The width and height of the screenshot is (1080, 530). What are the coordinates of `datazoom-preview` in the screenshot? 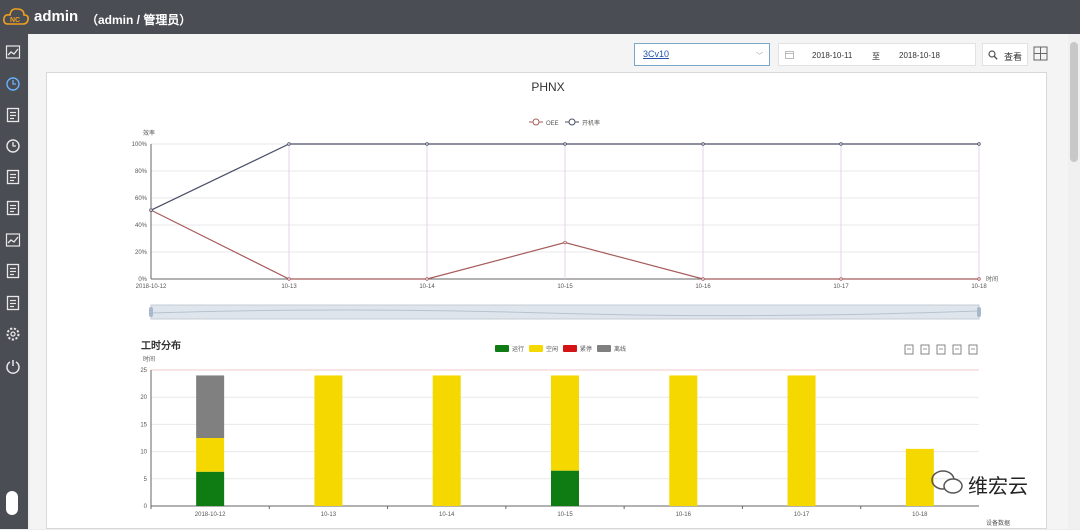 It's located at (565, 313).